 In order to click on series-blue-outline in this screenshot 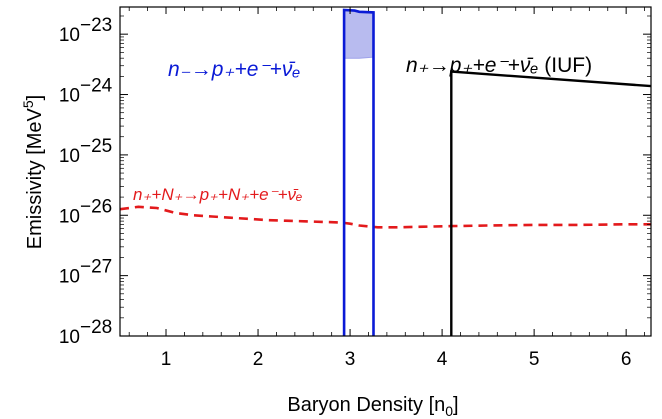, I will do `click(358, 172)`.